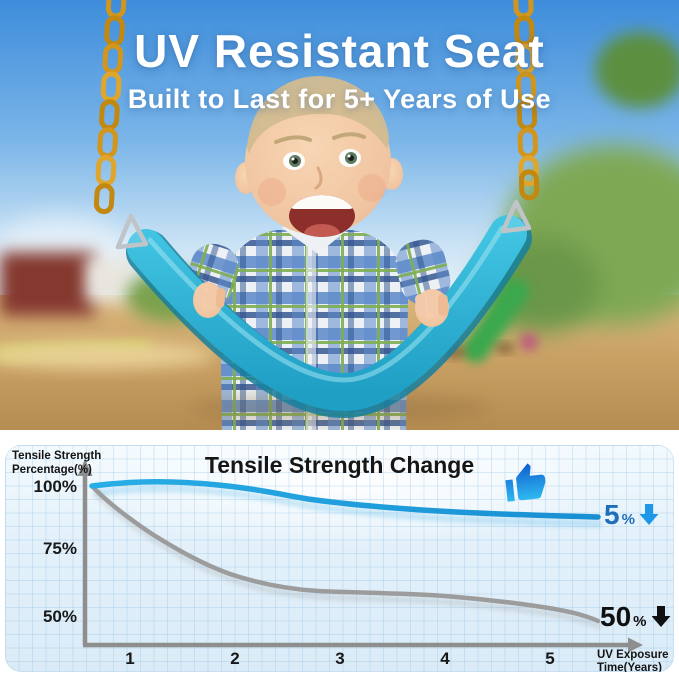  What do you see at coordinates (47, 284) in the screenshot?
I see `red-building` at bounding box center [47, 284].